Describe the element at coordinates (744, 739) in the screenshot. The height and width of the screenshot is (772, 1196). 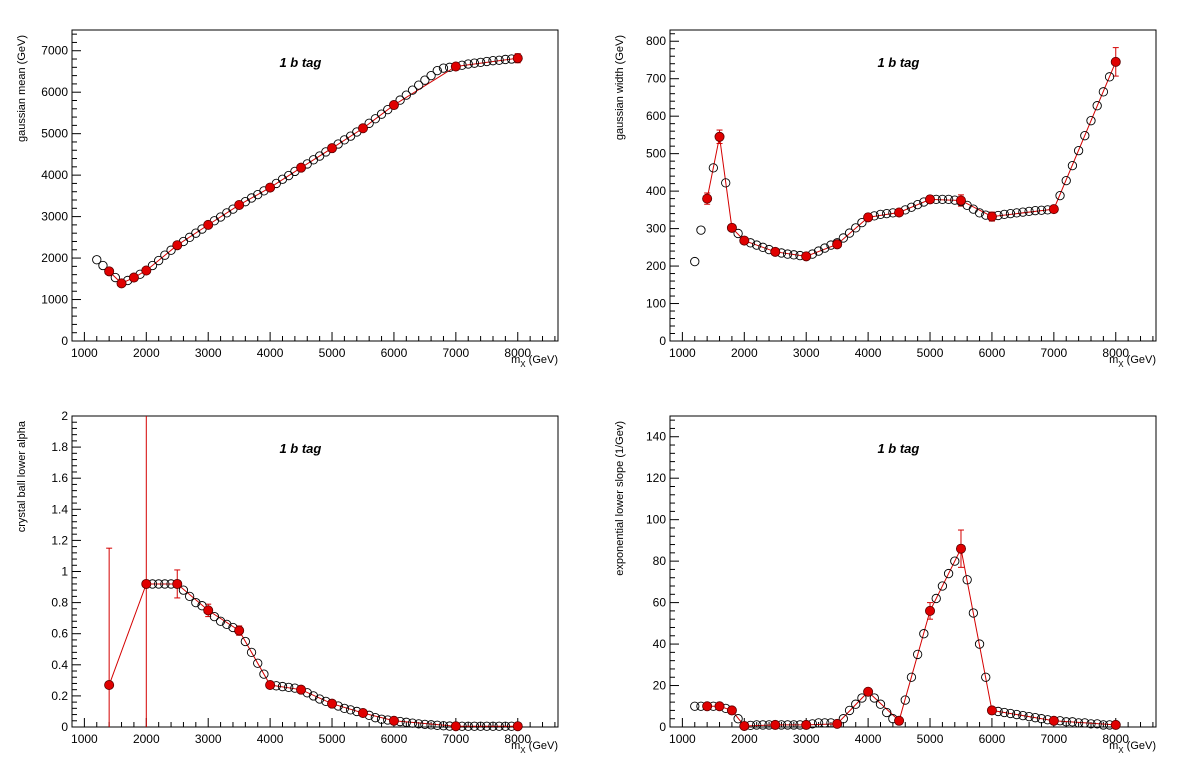
I see `x-tick-label: 2000` at that location.